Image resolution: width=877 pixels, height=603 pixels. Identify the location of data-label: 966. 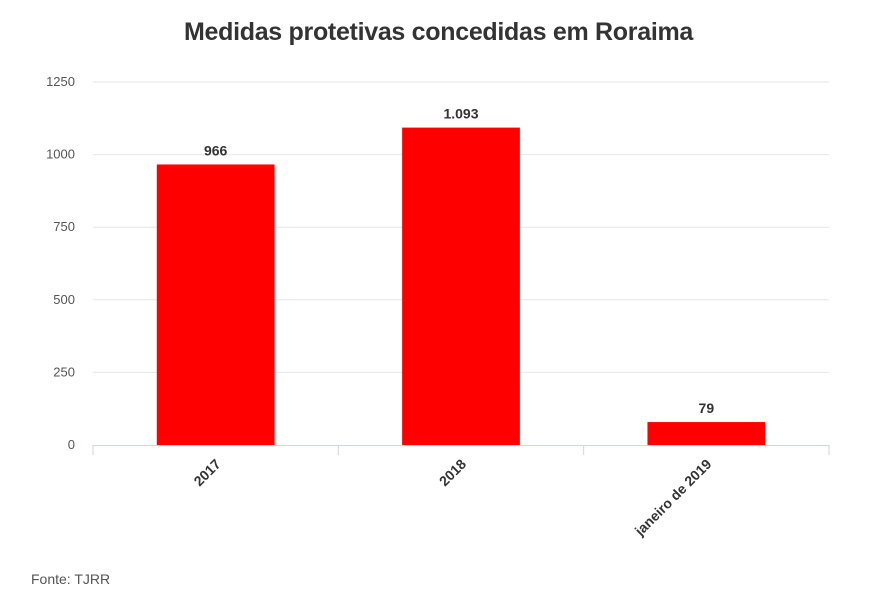
(216, 150).